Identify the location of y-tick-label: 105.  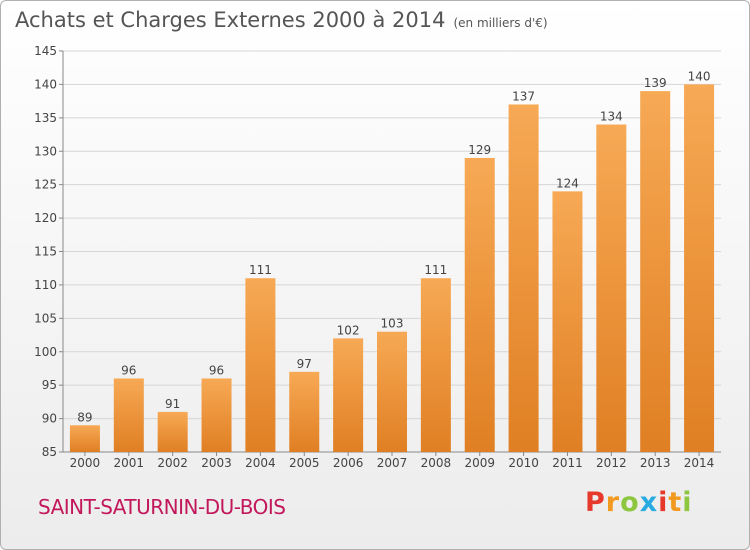
(45, 318).